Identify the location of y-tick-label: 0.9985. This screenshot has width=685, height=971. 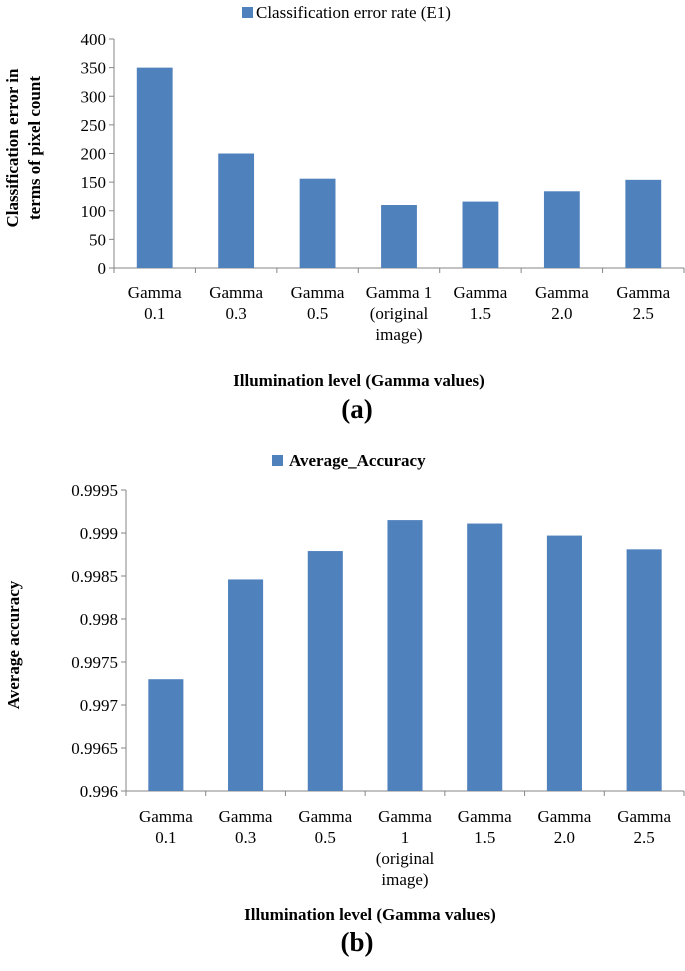
(94, 576).